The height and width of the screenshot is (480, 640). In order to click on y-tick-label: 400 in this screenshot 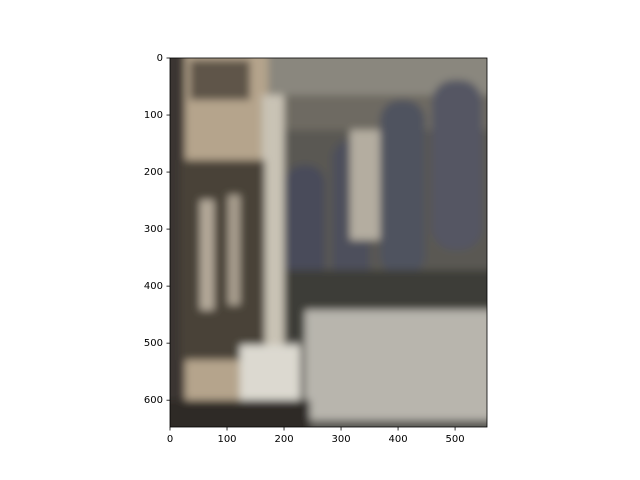, I will do `click(153, 286)`.